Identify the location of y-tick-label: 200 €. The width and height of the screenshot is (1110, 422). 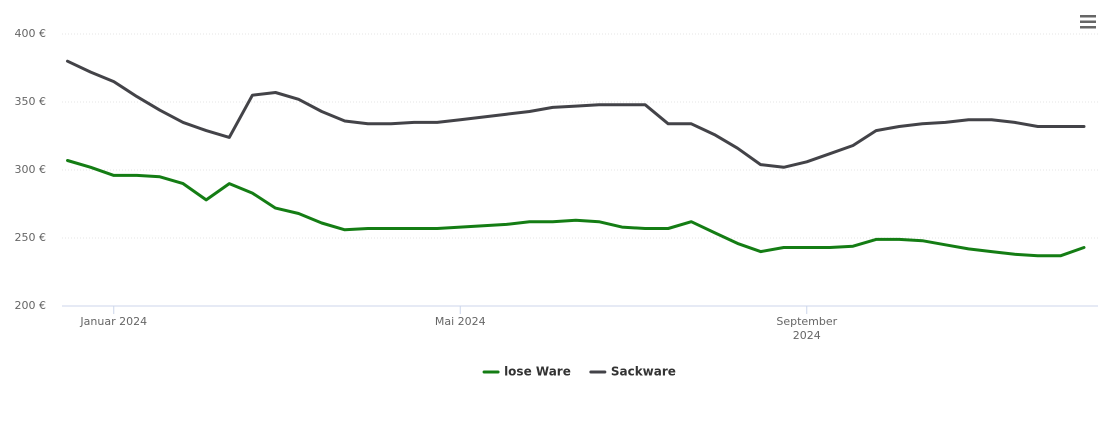
(31, 305).